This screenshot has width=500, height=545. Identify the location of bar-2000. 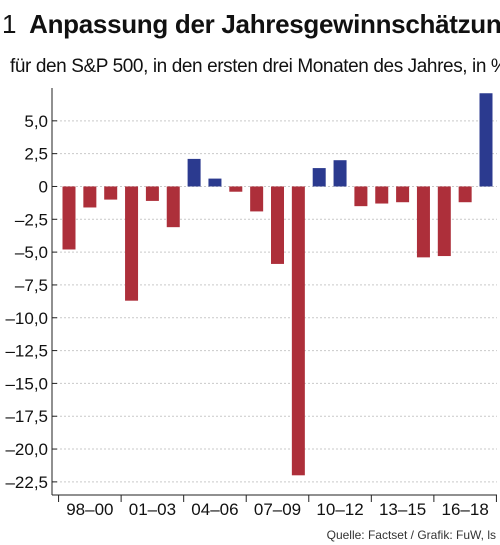
(111, 193).